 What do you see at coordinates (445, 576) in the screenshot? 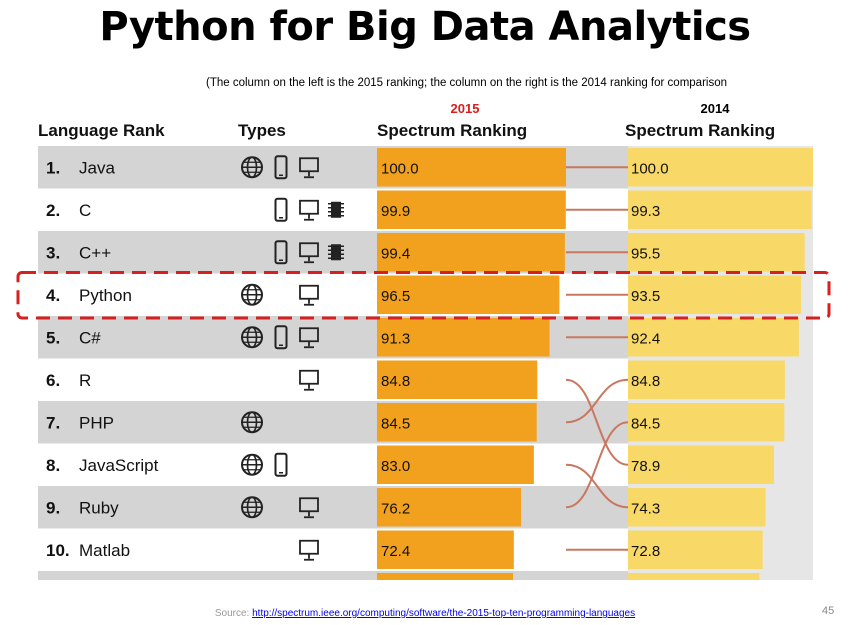
I see `bar-2015-partial` at bounding box center [445, 576].